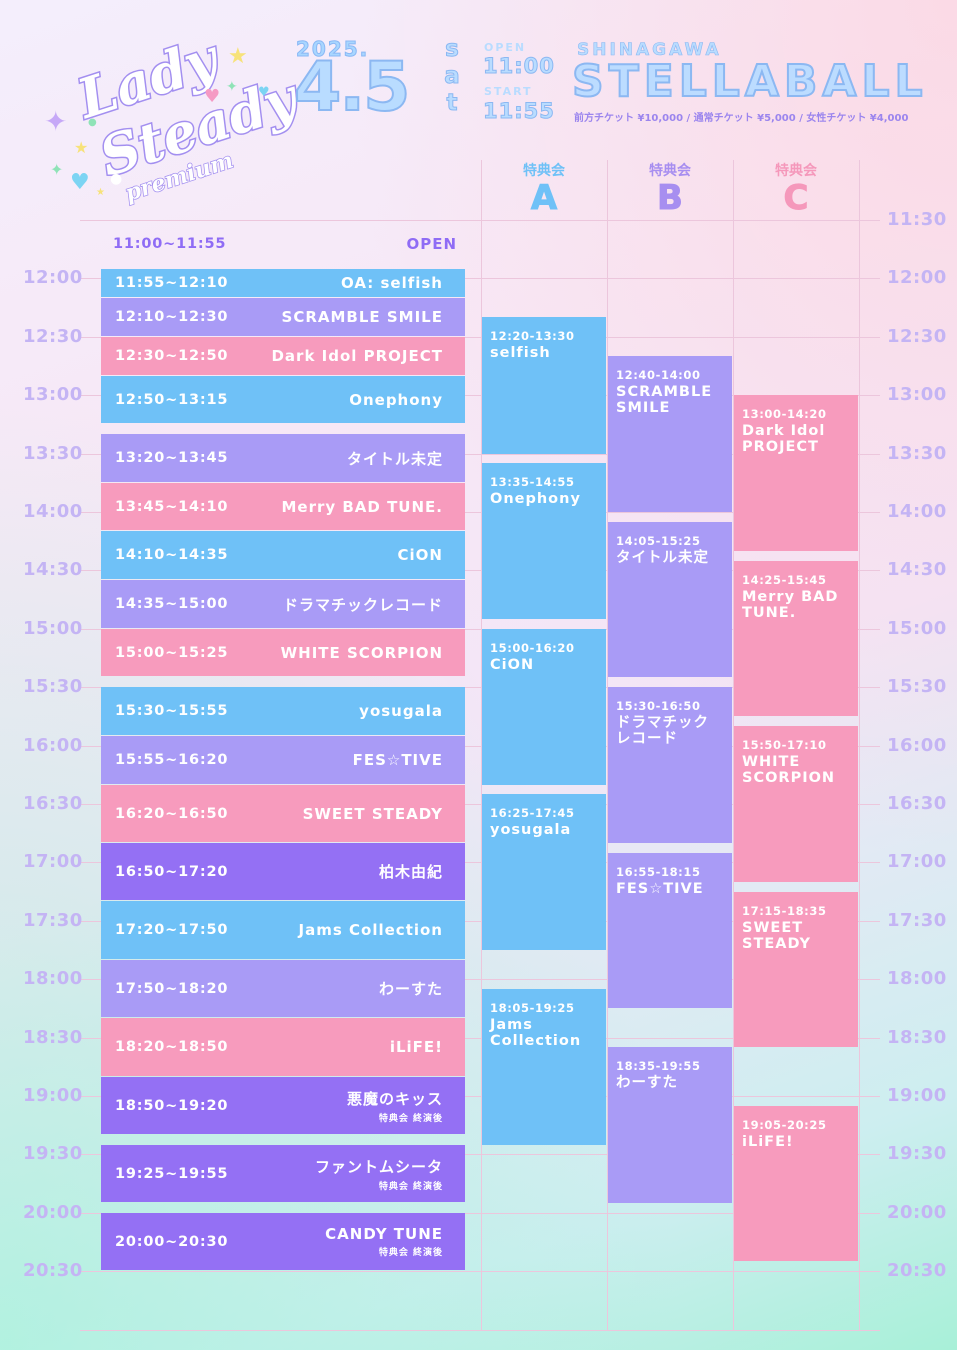 The image size is (957, 1350). What do you see at coordinates (544, 872) in the screenshot?
I see `booth-slot: 16:25-17:45 yosugala` at bounding box center [544, 872].